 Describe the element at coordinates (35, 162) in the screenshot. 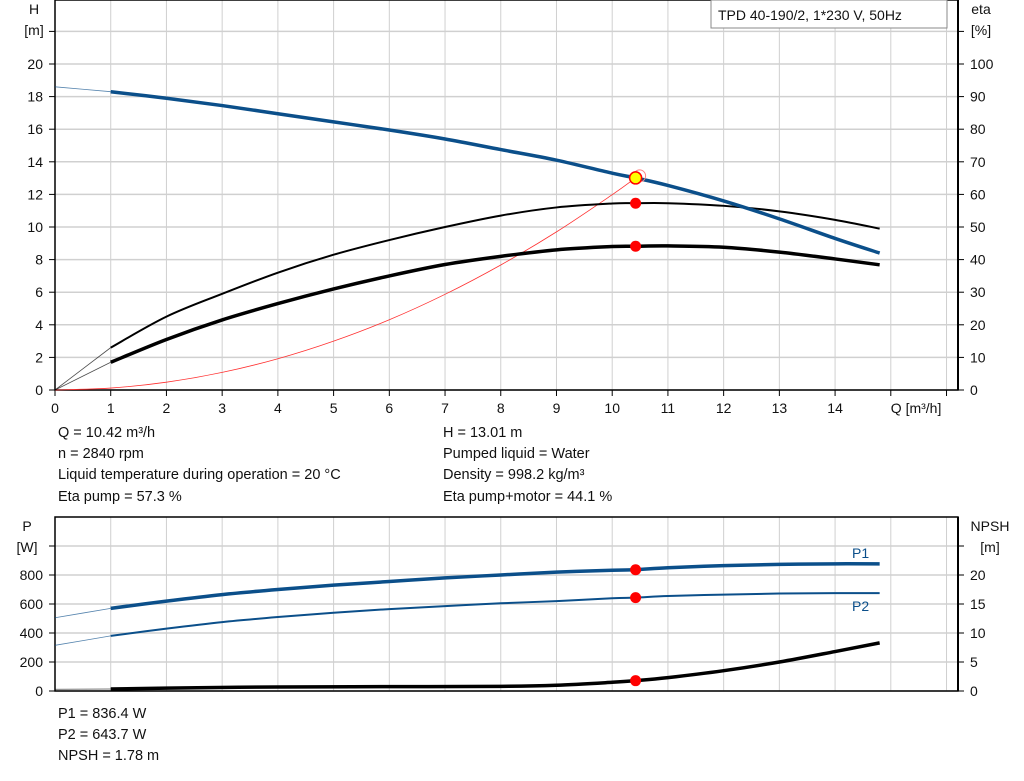

I see `y-tick-label: 14` at that location.